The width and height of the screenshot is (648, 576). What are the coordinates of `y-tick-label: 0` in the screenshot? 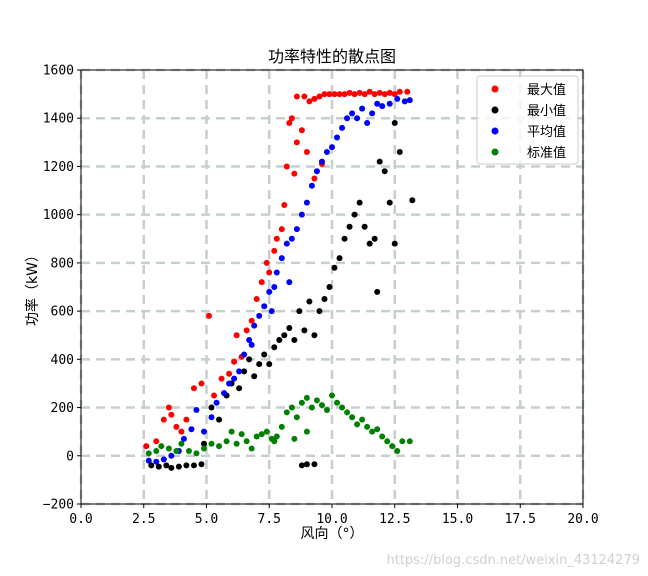 It's located at (70, 456).